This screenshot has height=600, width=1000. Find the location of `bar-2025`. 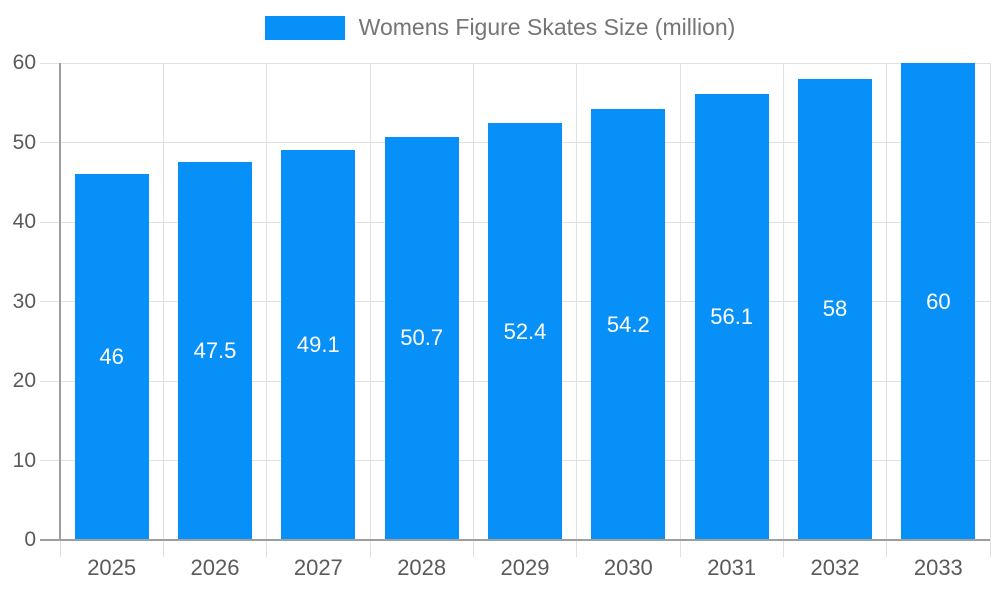

bar-2025 is located at coordinates (111, 357).